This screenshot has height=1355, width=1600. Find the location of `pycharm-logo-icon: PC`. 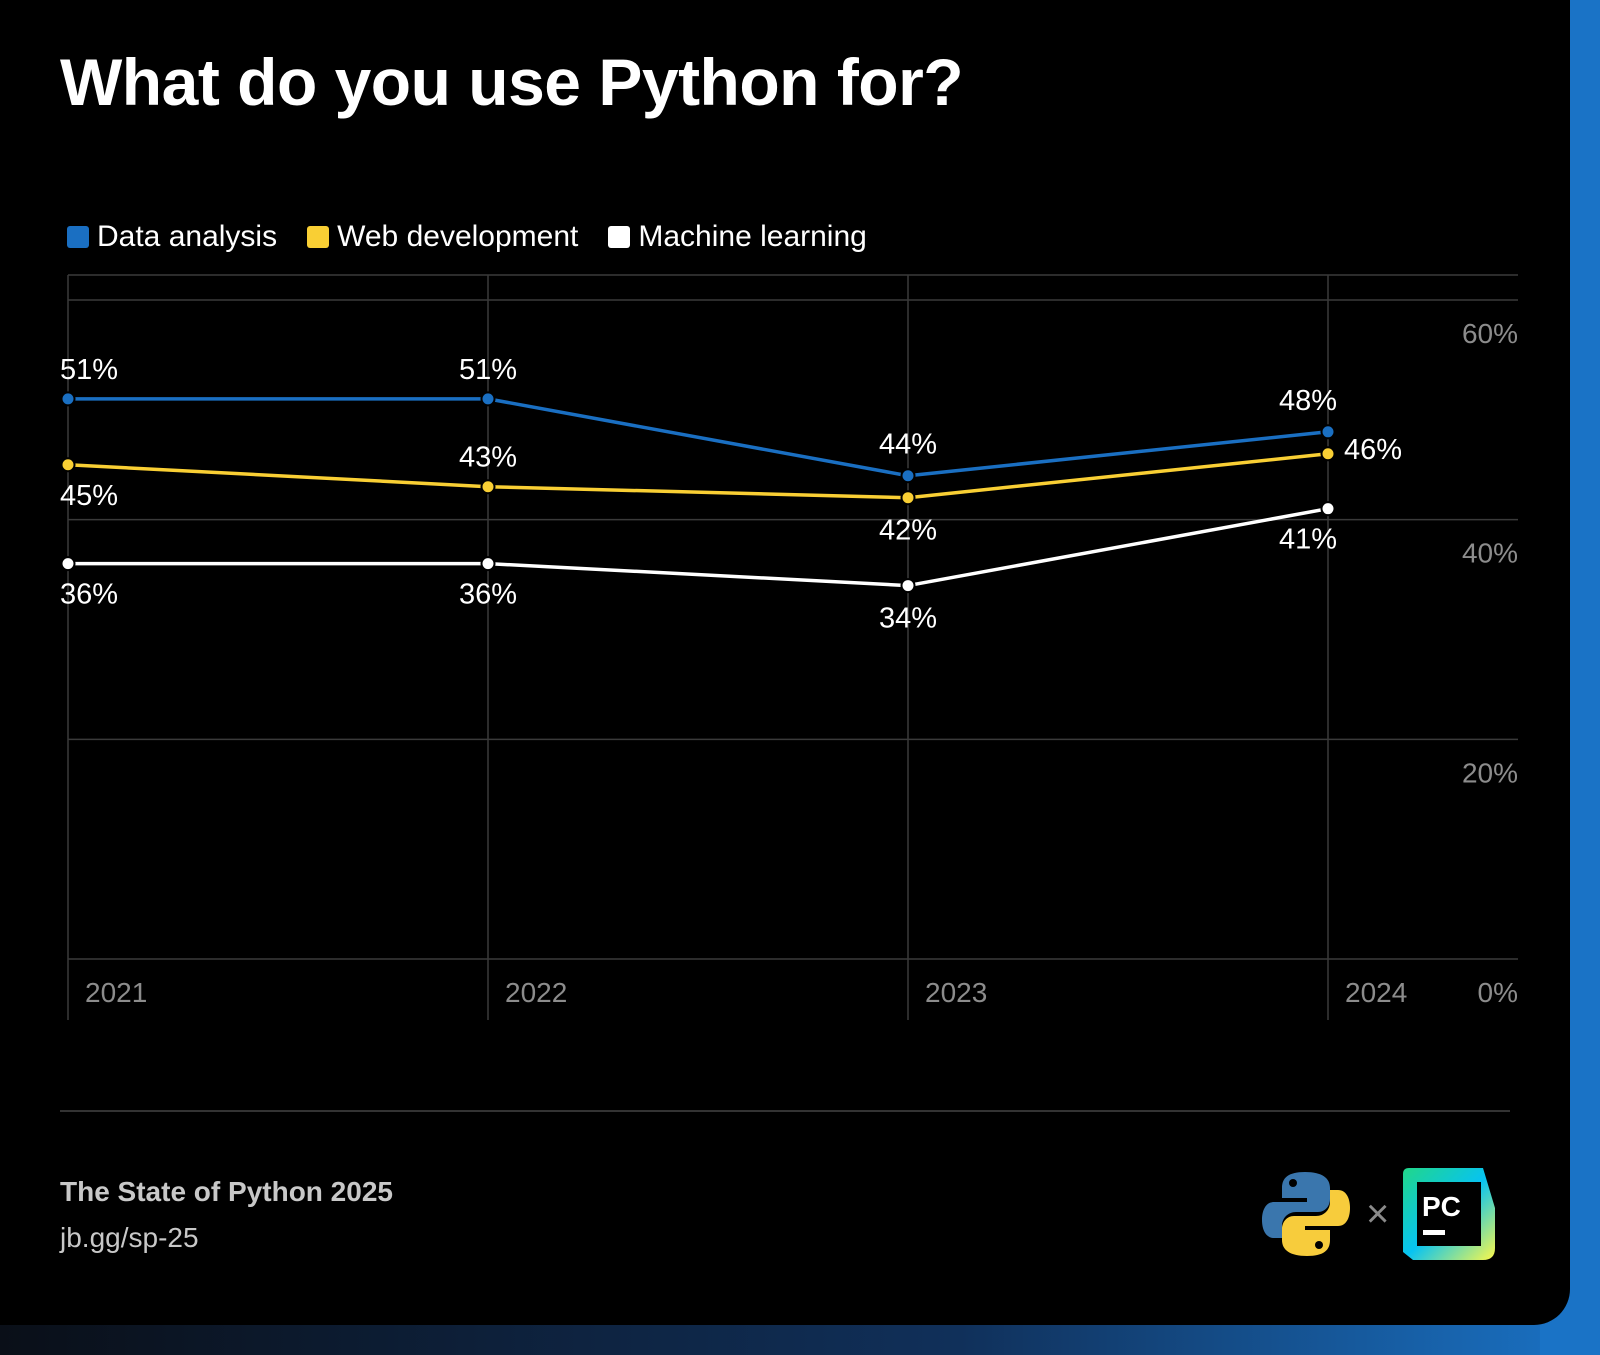

pycharm-logo-icon: PC is located at coordinates (1449, 1214).